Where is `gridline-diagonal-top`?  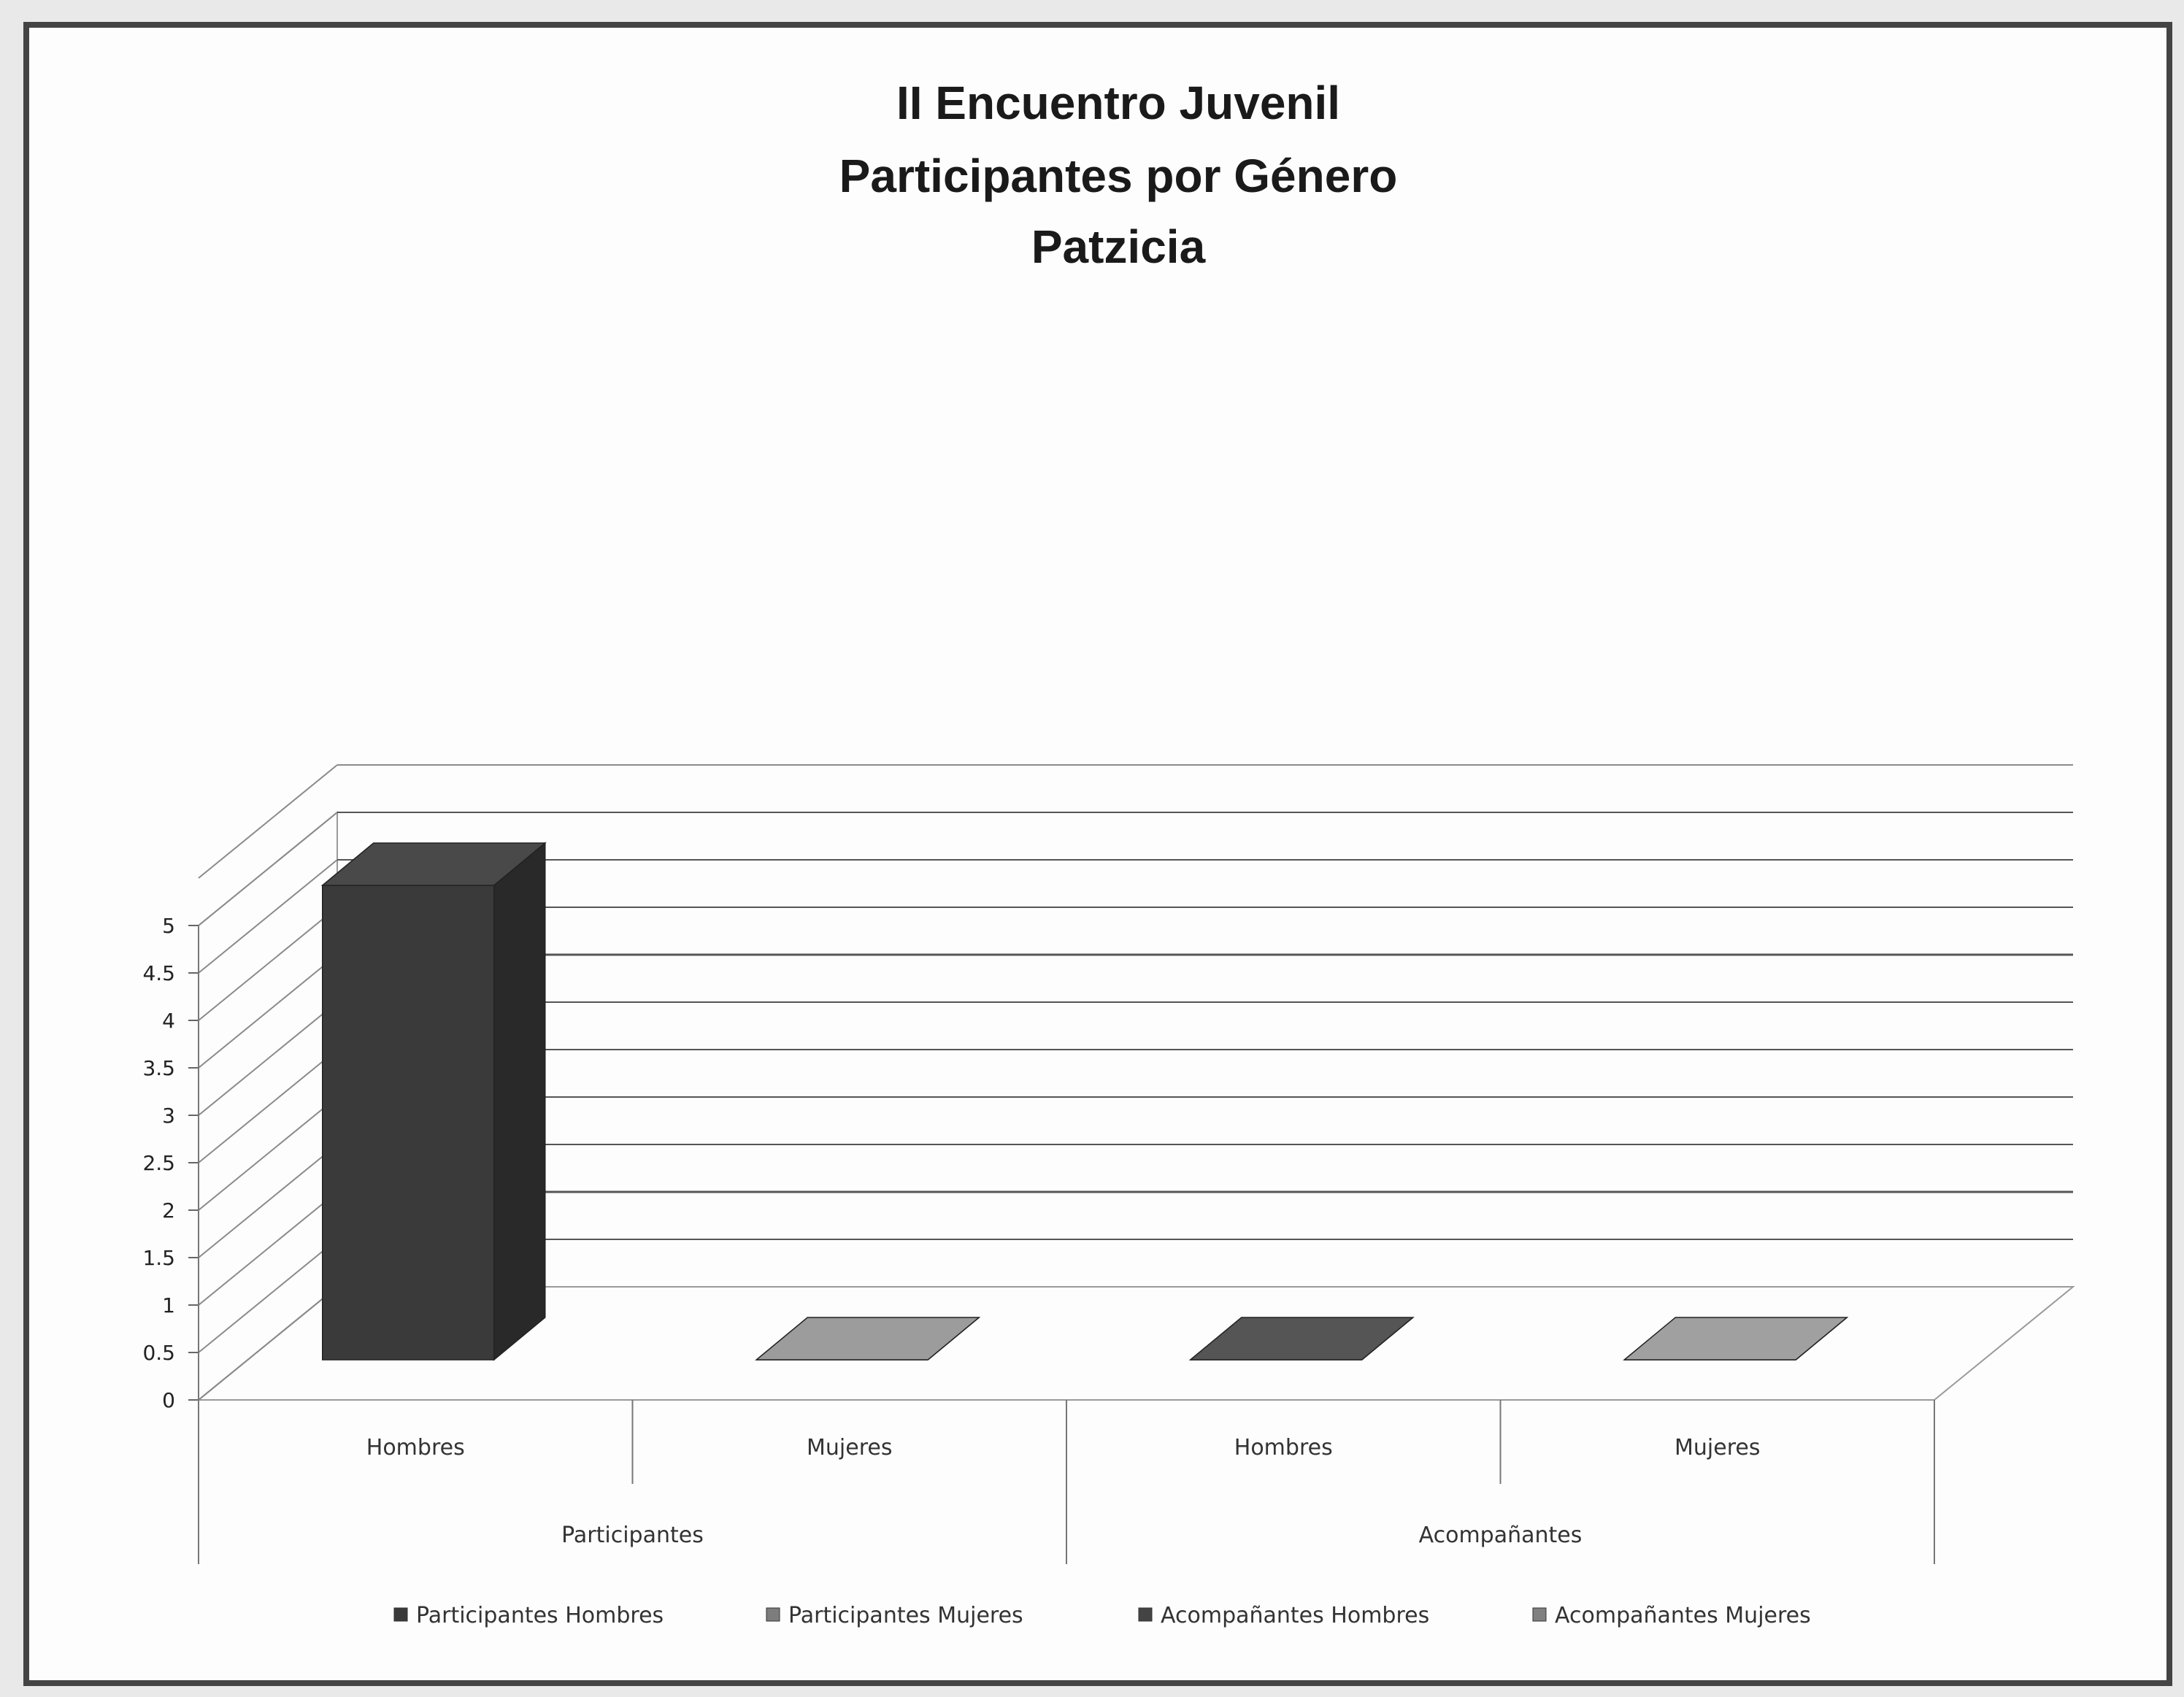
gridline-diagonal-top is located at coordinates (268, 821).